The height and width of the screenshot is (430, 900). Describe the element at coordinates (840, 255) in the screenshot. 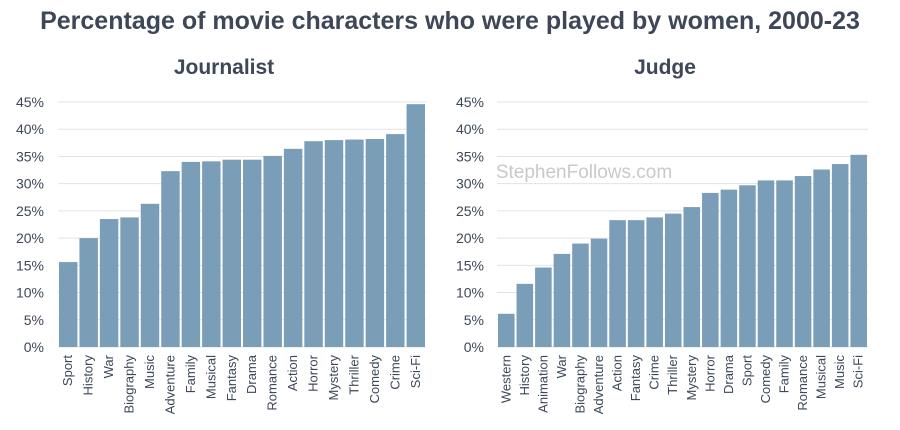

I see `judge-bar-music` at that location.